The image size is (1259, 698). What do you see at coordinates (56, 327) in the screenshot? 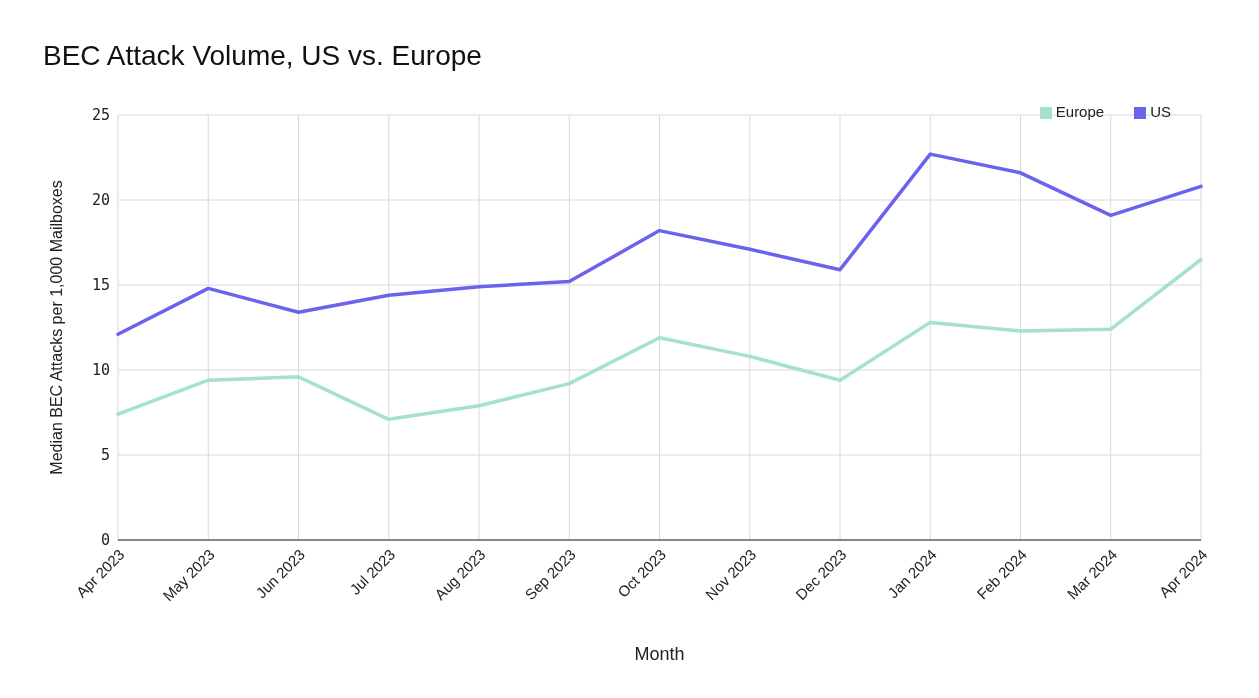
I see `y-axis-title: Median BEC Attacks per 1,000 Mailboxes` at bounding box center [56, 327].